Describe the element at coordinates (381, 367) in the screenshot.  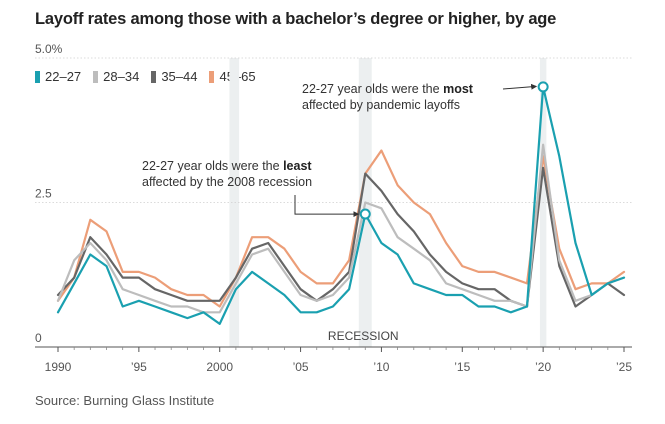
I see `x-tick-label-4: ’10` at that location.